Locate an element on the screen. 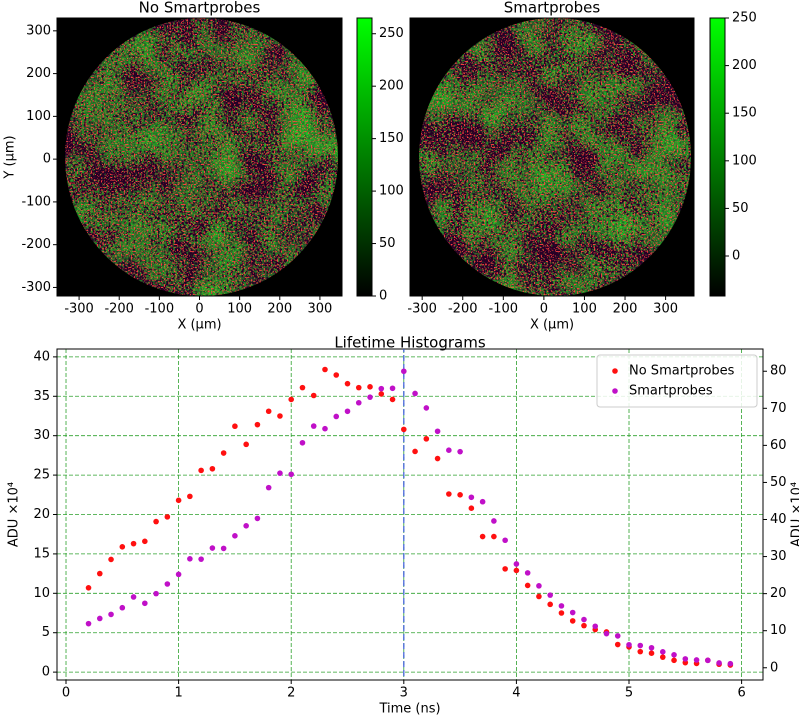 This screenshot has width=799, height=715. y2-tick-label: 60 is located at coordinates (778, 445).